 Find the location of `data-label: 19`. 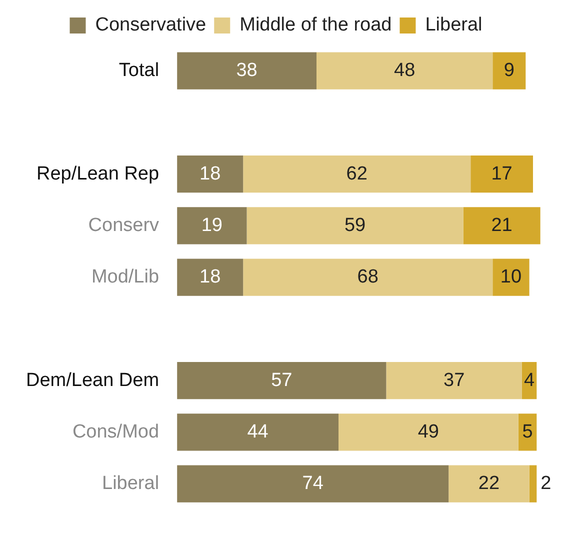

data-label: 19 is located at coordinates (211, 225).